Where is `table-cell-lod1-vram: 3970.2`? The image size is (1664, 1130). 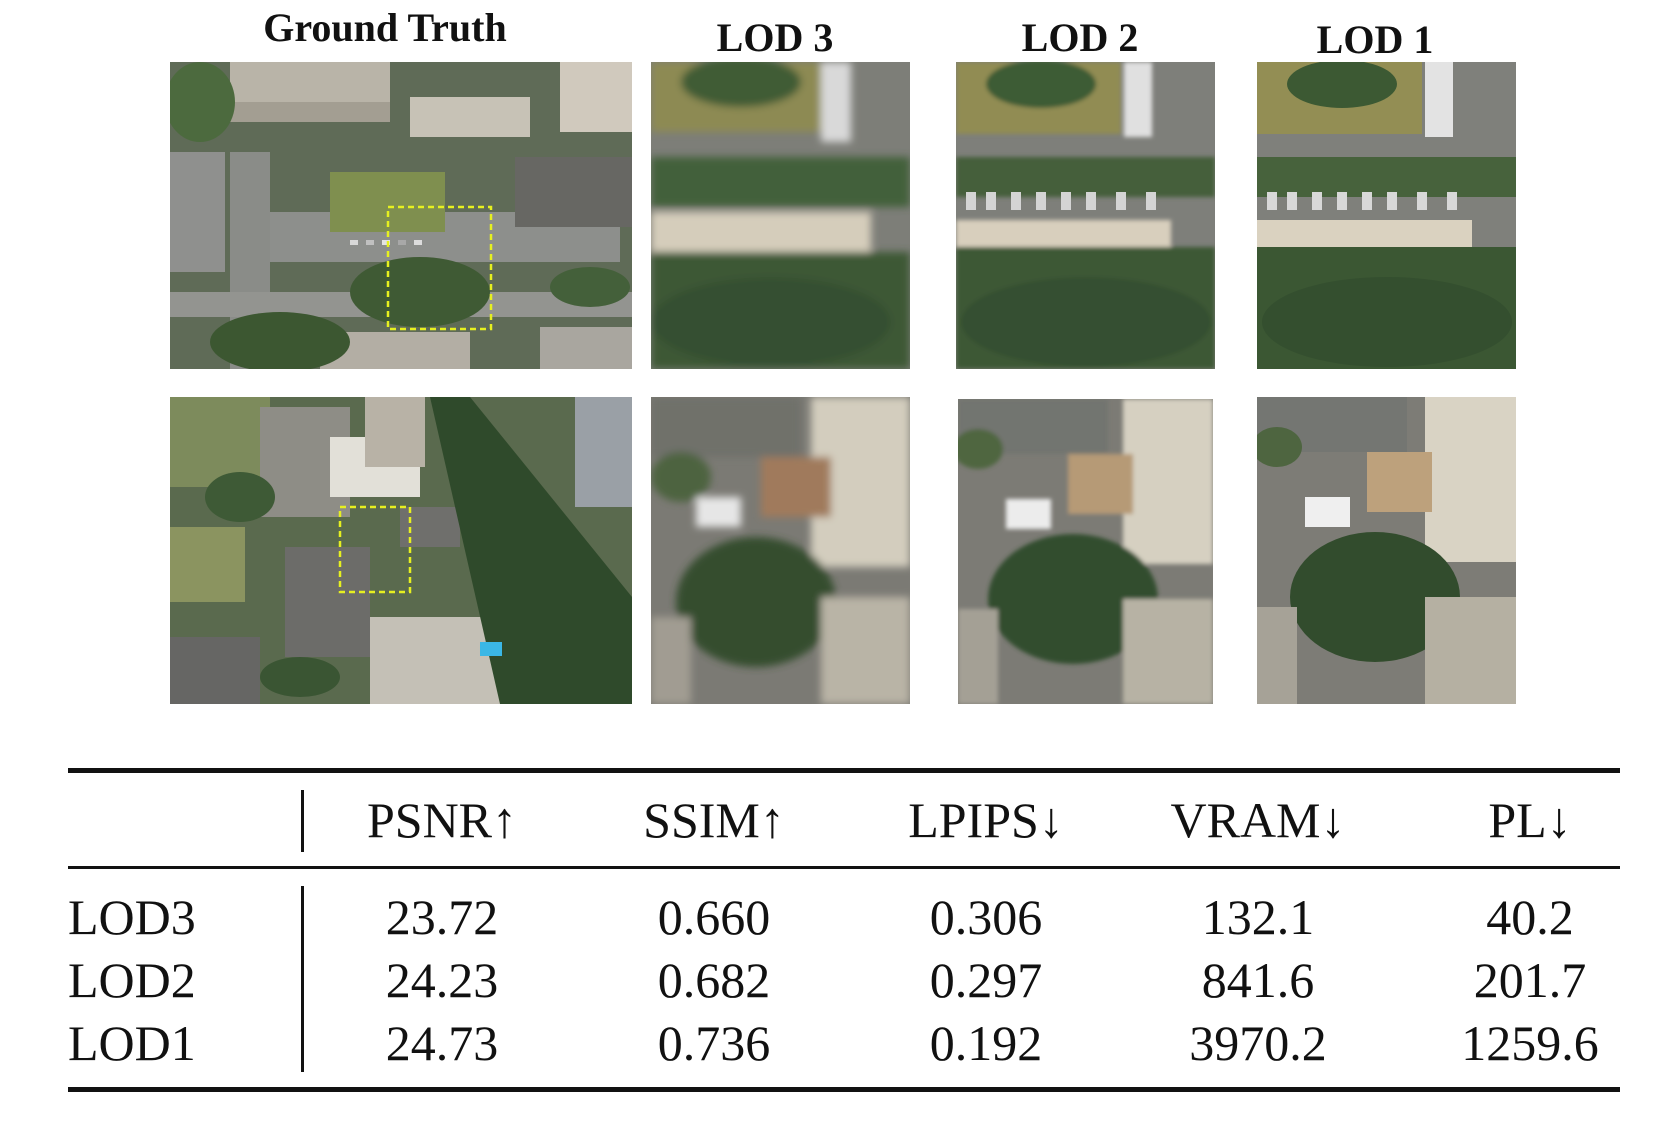
table-cell-lod1-vram: 3970.2 is located at coordinates (1258, 1043).